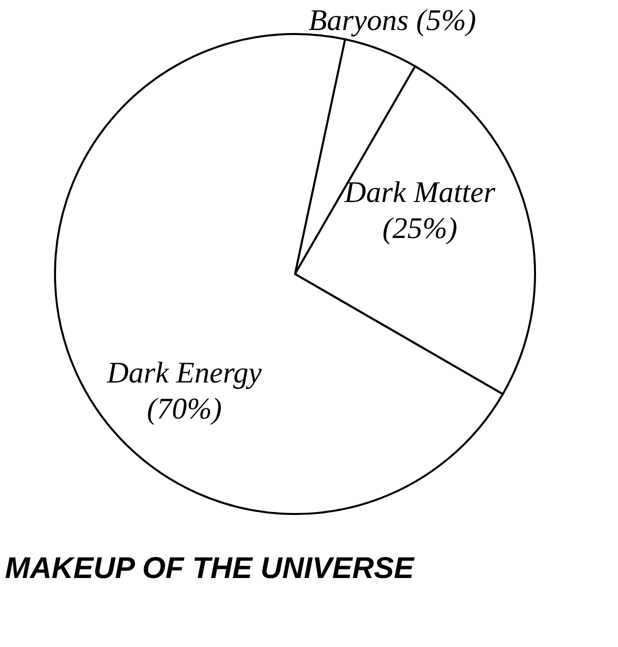  Describe the element at coordinates (210, 568) in the screenshot. I see `text: MAKEUP OF THE UNIVERSE` at that location.